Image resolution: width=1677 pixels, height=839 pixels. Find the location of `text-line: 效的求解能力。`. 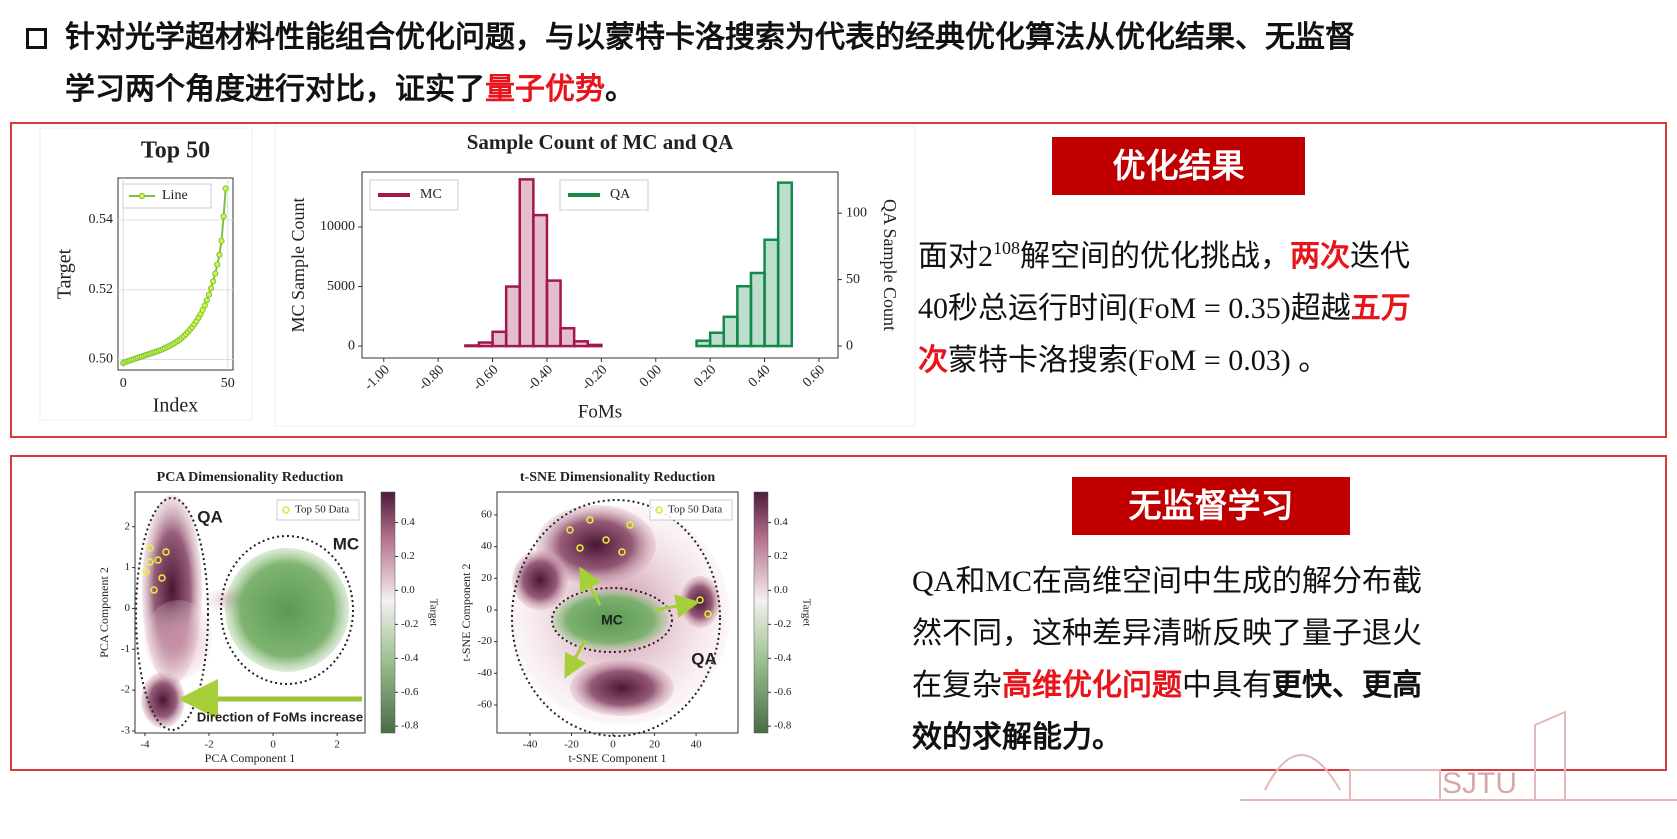

text-line: 效的求解能力。 is located at coordinates (1167, 738).